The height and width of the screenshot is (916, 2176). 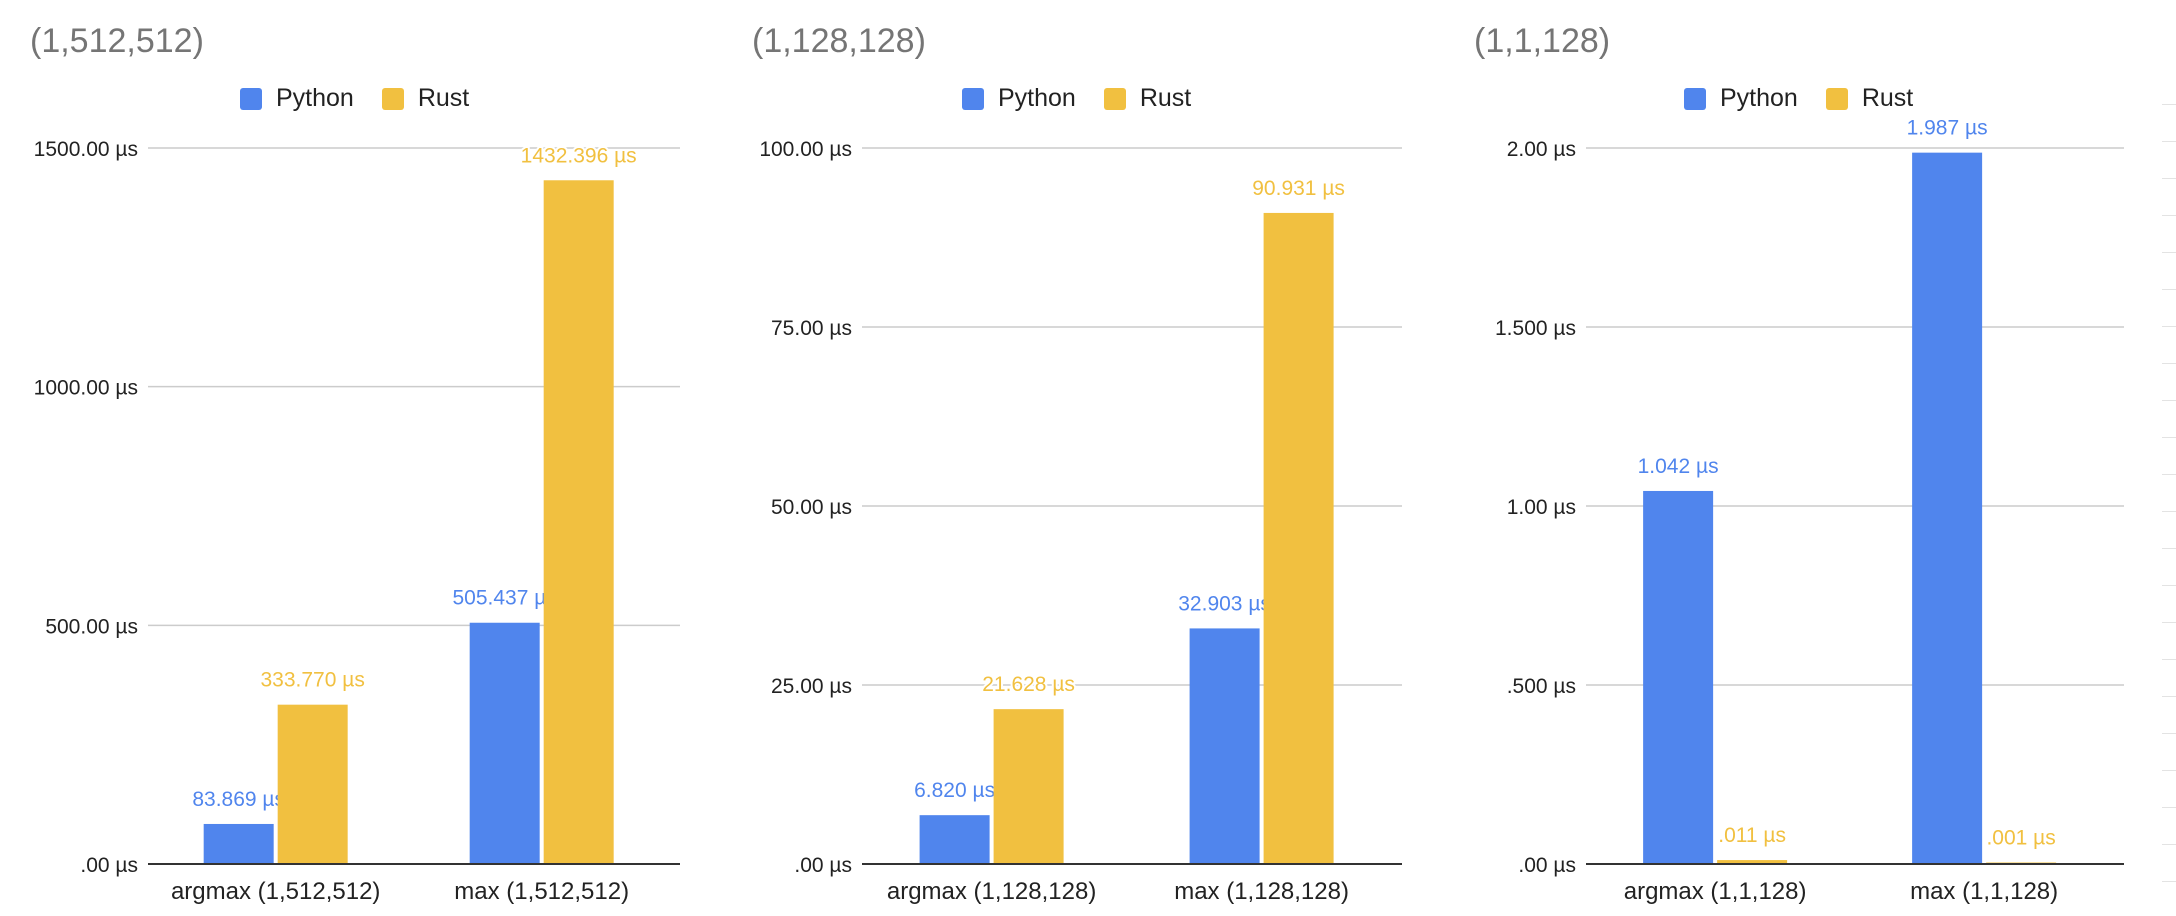 I want to click on data-label: 505.437 µs, so click(x=505, y=598).